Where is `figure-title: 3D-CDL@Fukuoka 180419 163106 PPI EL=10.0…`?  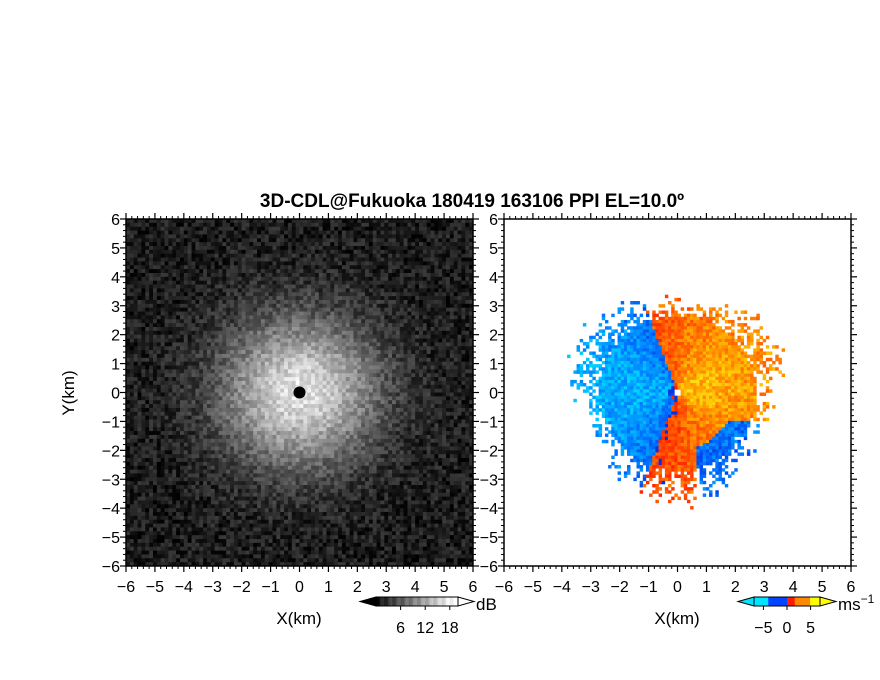 figure-title: 3D-CDL@Fukuoka 180419 163106 PPI EL=10.0… is located at coordinates (472, 201).